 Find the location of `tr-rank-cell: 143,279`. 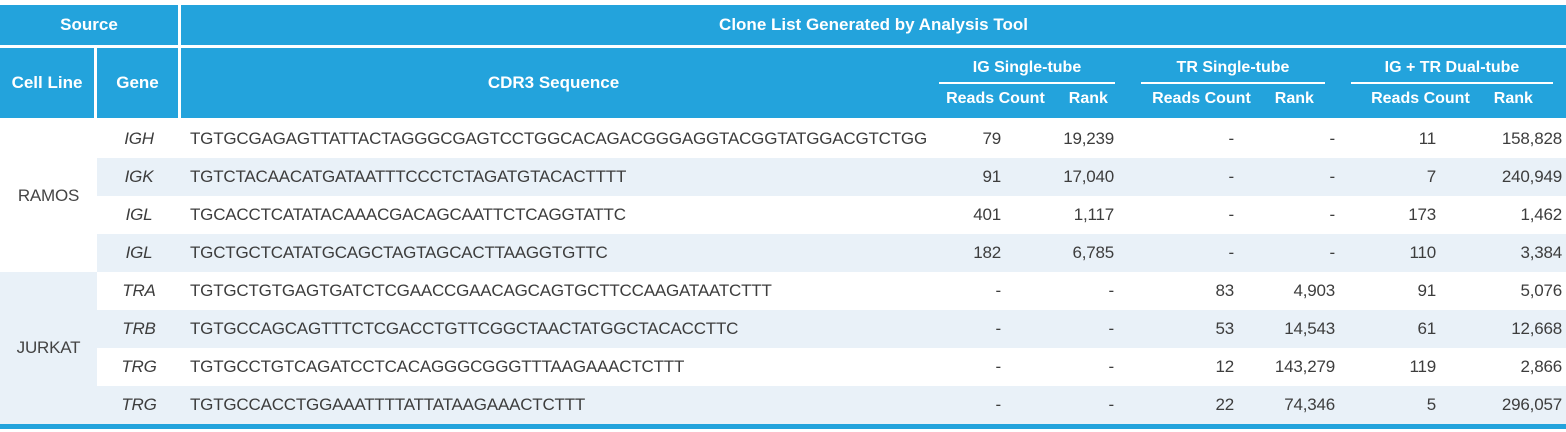

tr-rank-cell: 143,279 is located at coordinates (1304, 366).